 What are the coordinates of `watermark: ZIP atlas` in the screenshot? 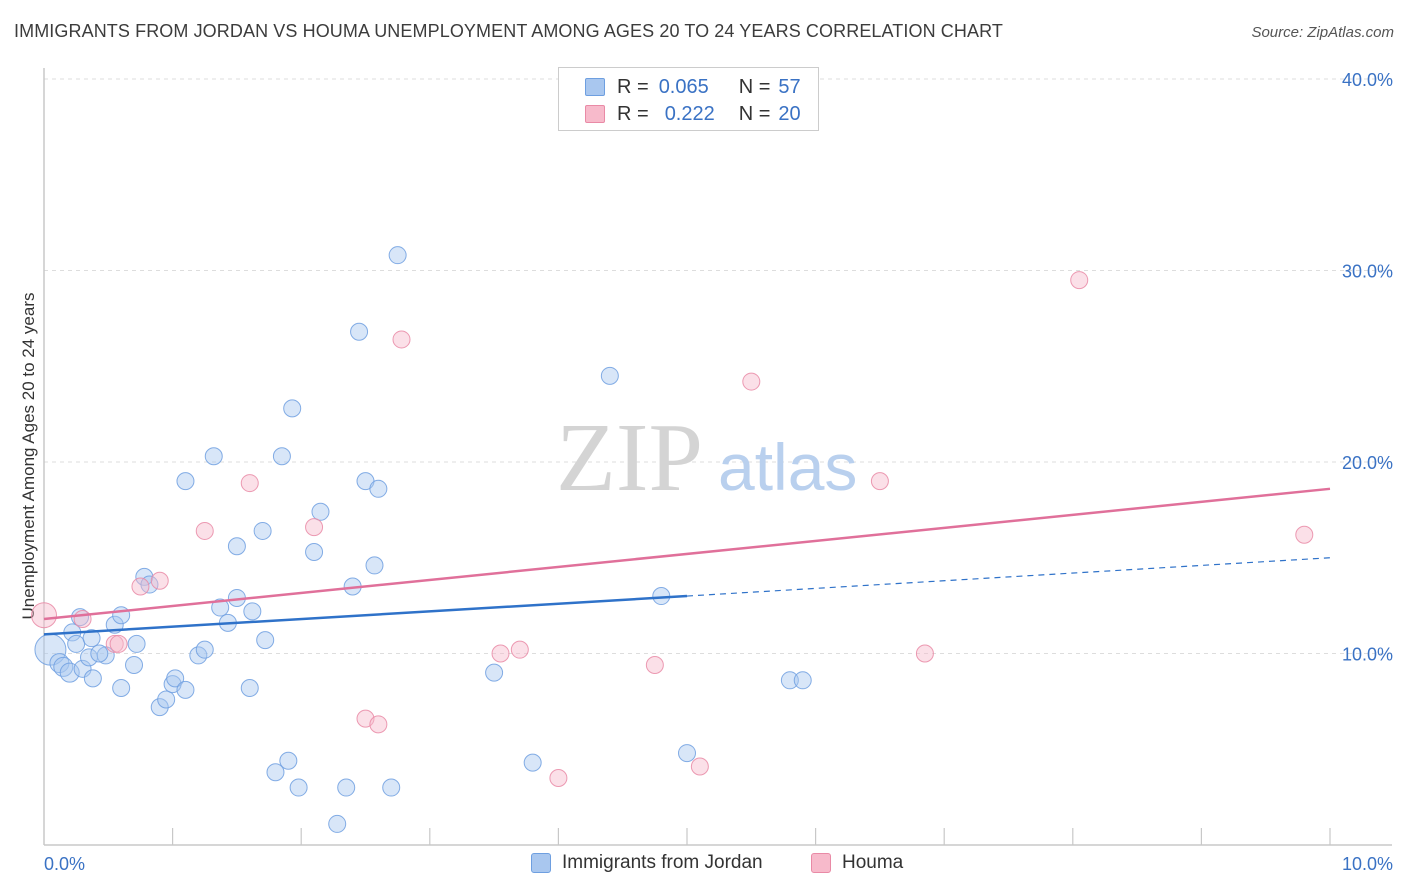 It's located at (706, 458).